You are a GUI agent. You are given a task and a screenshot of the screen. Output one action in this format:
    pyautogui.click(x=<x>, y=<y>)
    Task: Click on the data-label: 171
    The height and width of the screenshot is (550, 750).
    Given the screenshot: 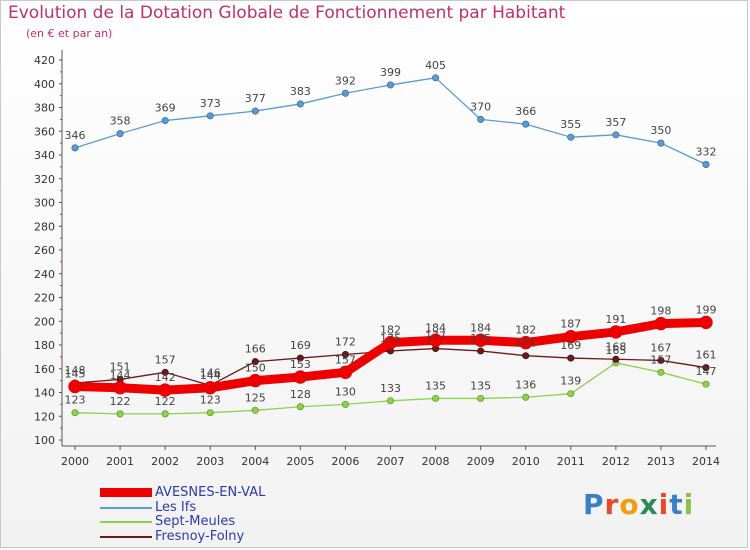 What is the action you would take?
    pyautogui.click(x=525, y=343)
    